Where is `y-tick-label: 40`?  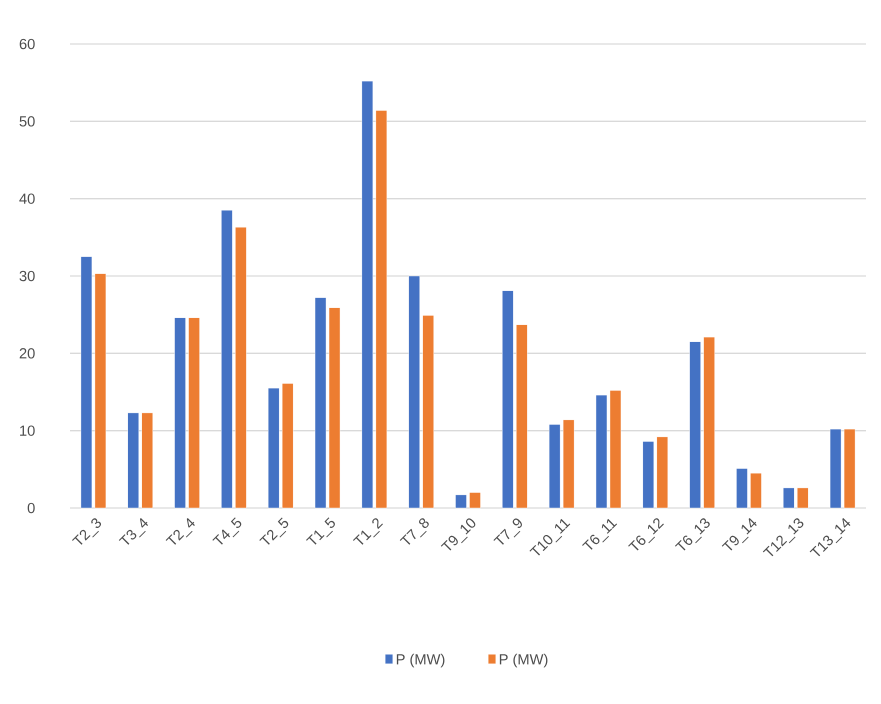
y-tick-label: 40 is located at coordinates (27, 198).